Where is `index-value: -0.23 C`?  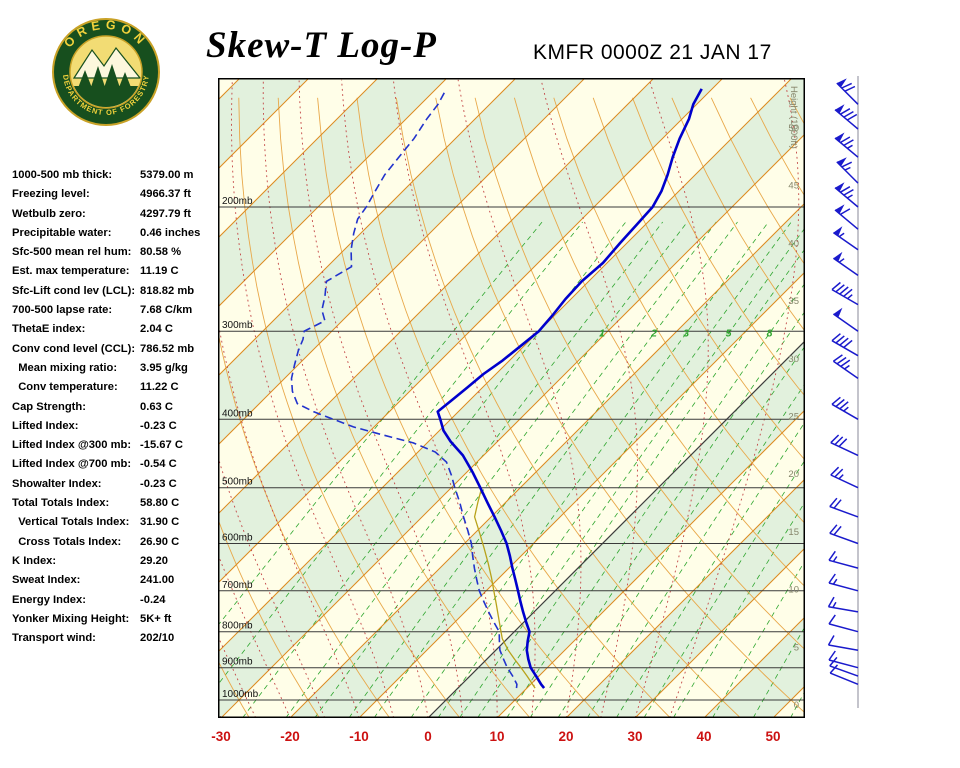 index-value: -0.23 C is located at coordinates (158, 425).